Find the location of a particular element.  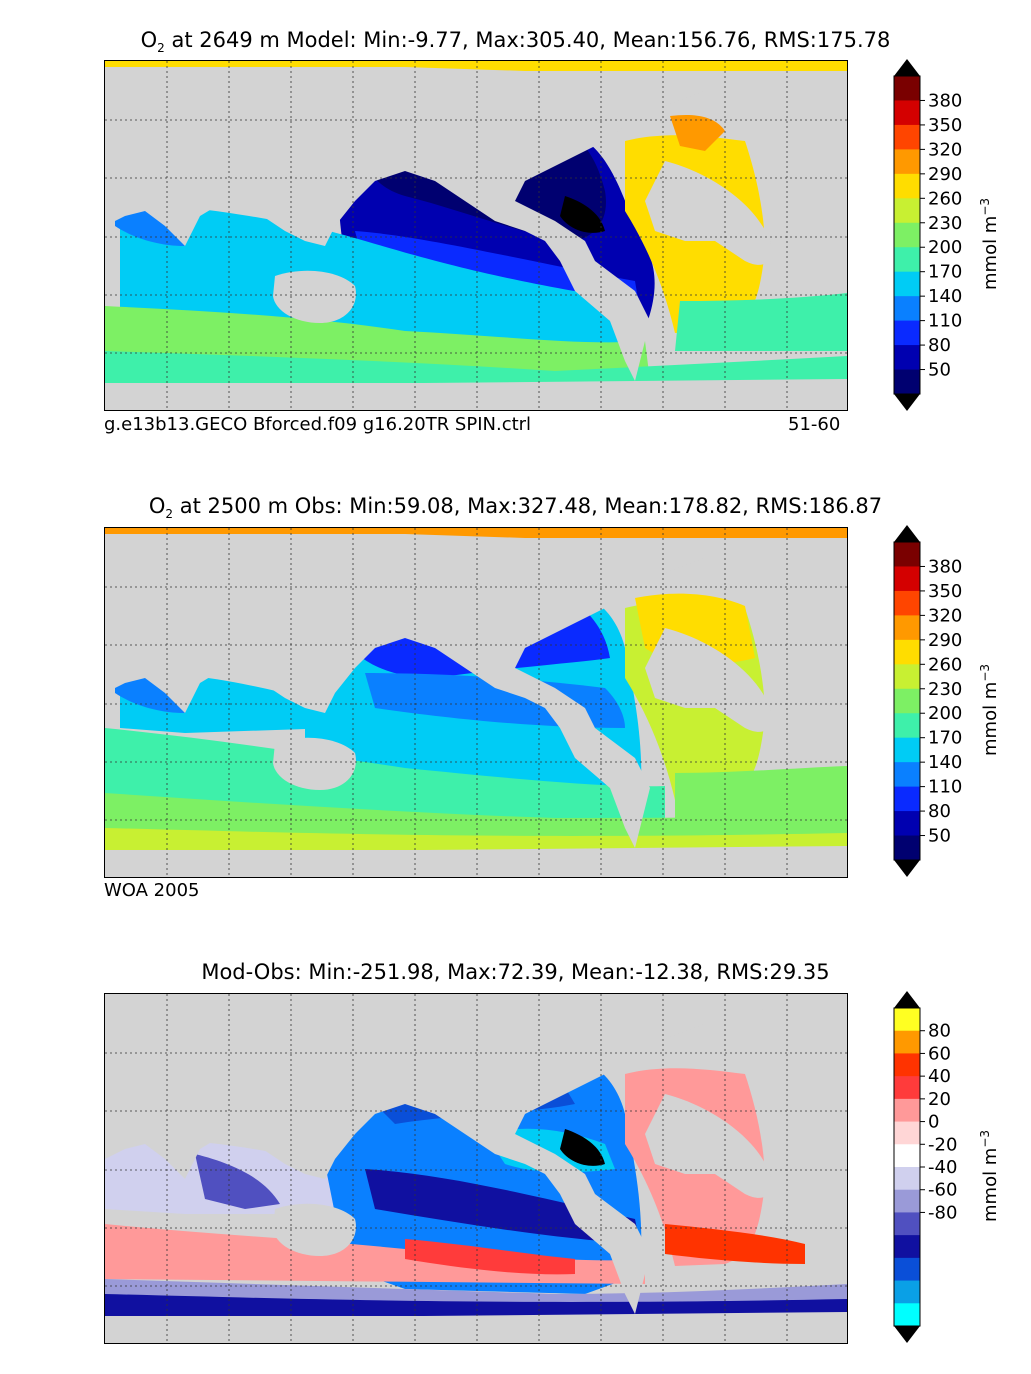

panel3-colorbar-tick-label: -60 is located at coordinates (942, 1190).